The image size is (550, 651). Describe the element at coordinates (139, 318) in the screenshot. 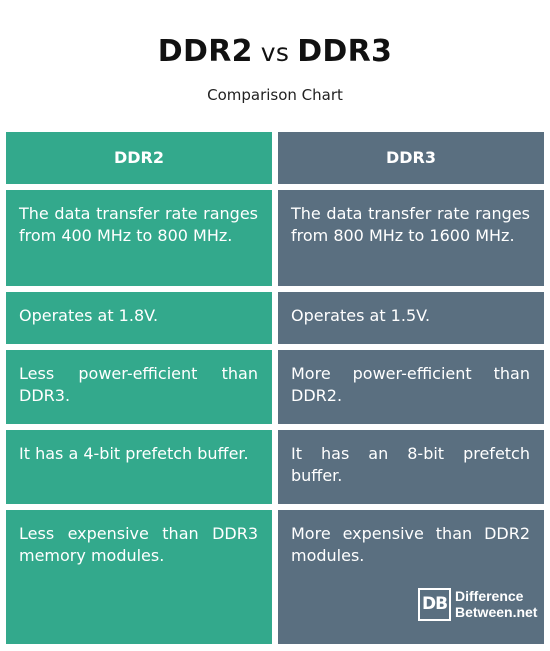

I see `table-cell-ddr2-voltage: Operates at 1.8V.` at that location.